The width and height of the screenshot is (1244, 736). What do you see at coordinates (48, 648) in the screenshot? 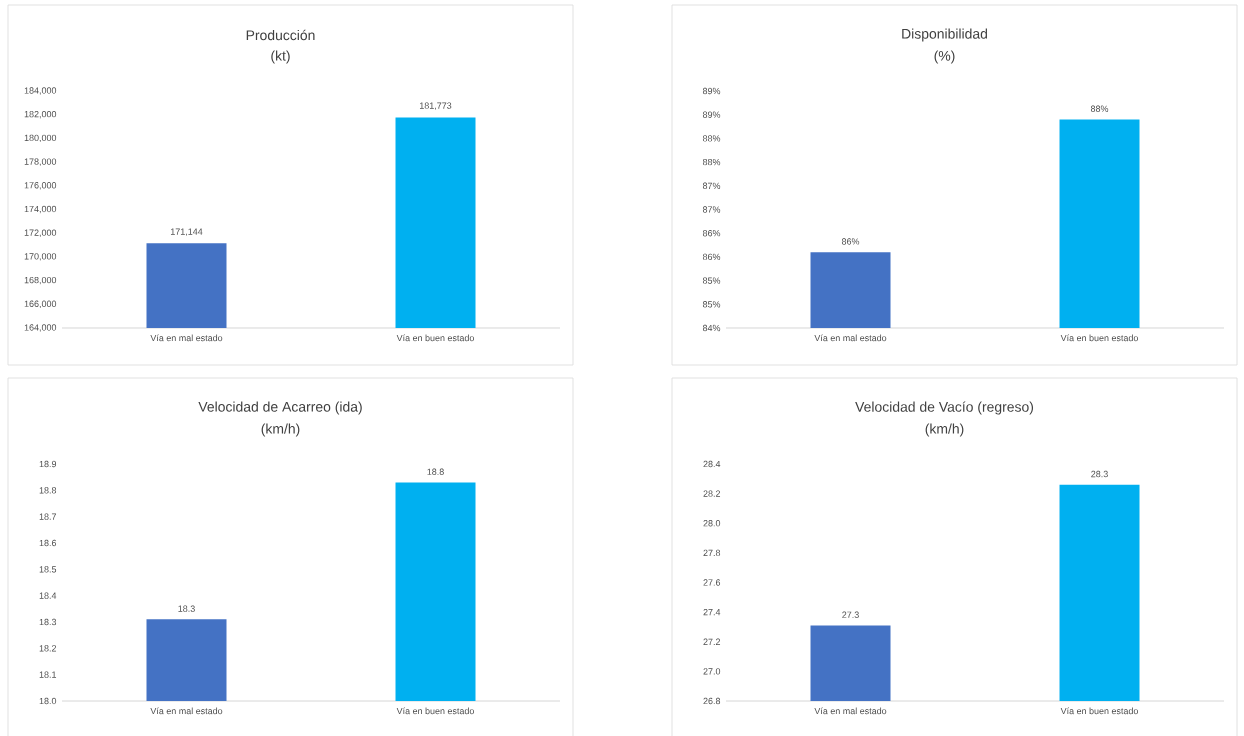
I see `y-tick-label: 18.2` at bounding box center [48, 648].